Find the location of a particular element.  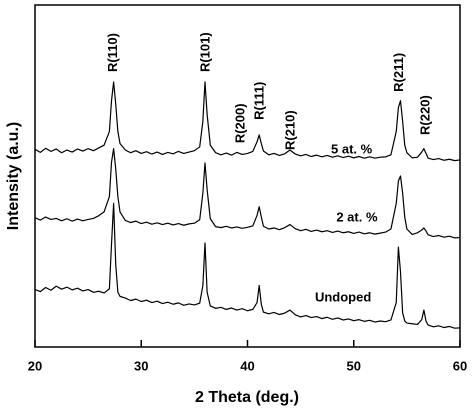

peak-label: R(220) is located at coordinates (424, 115).